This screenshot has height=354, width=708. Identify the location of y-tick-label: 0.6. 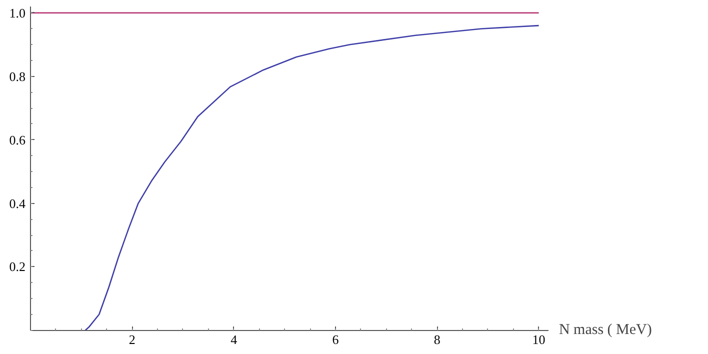
(17, 140).